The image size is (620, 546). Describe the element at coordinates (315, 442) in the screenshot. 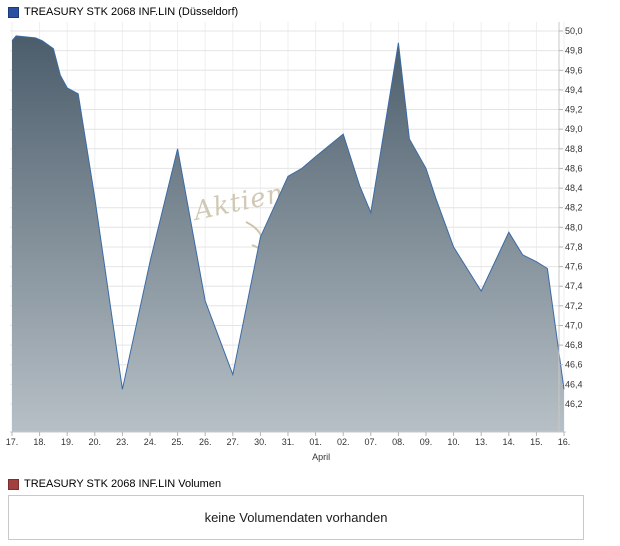

I see `x-axis-tick-label: 01.` at that location.